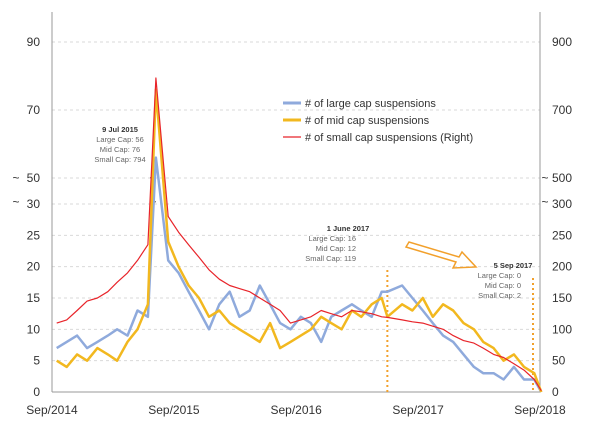 This screenshot has width=600, height=441. I want to click on annotation-line: Mid Cap: 0, so click(503, 285).